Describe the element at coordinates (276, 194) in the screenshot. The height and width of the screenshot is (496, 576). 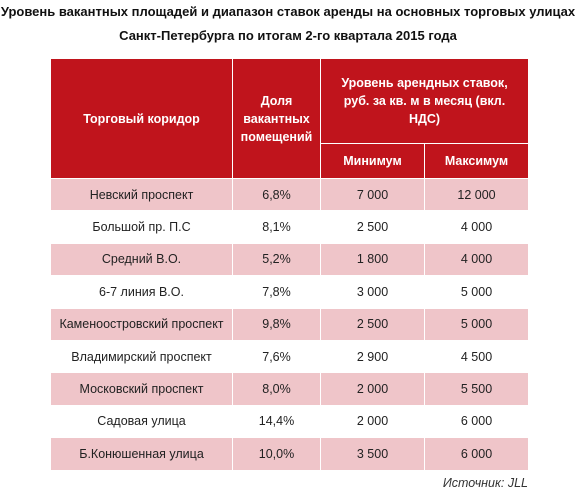
I see `table-cell: 6,8%` at that location.